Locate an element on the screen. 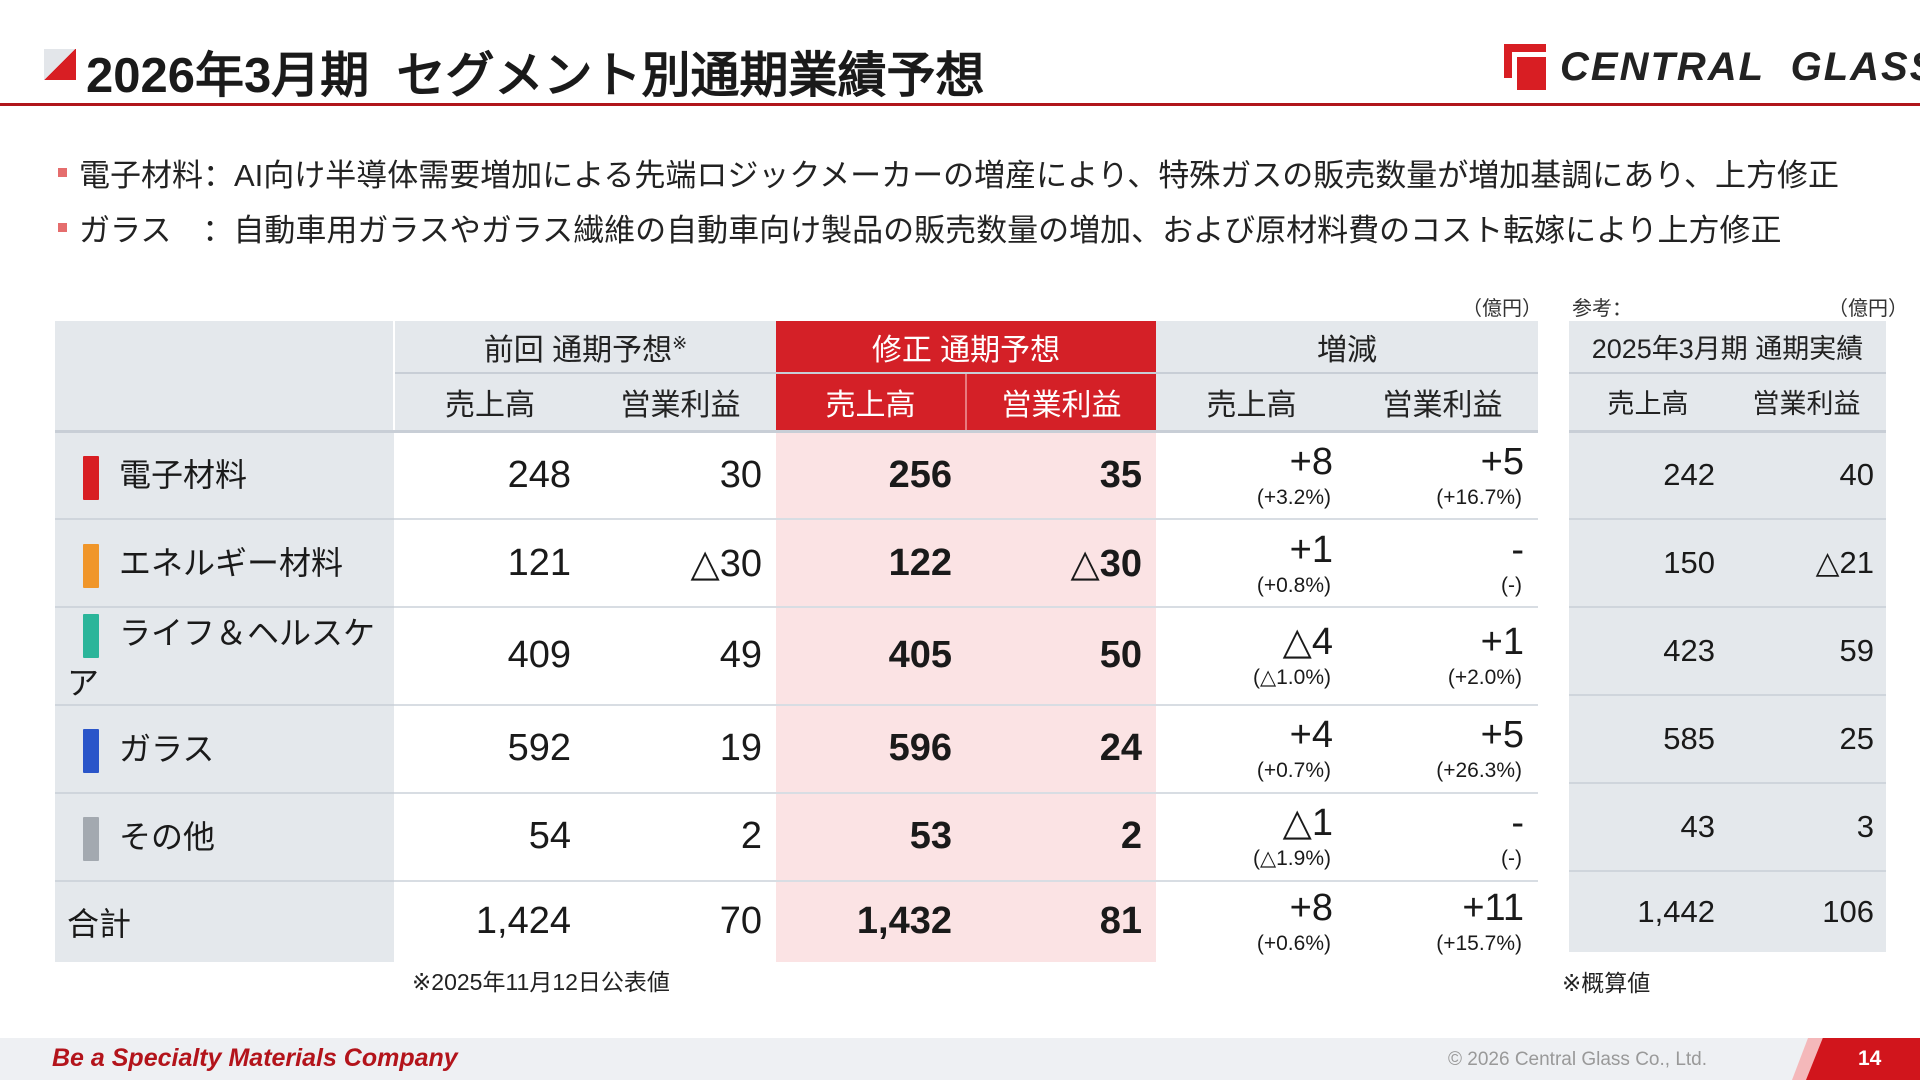  change-sales: +1 (+0.8%) is located at coordinates (1251, 563).